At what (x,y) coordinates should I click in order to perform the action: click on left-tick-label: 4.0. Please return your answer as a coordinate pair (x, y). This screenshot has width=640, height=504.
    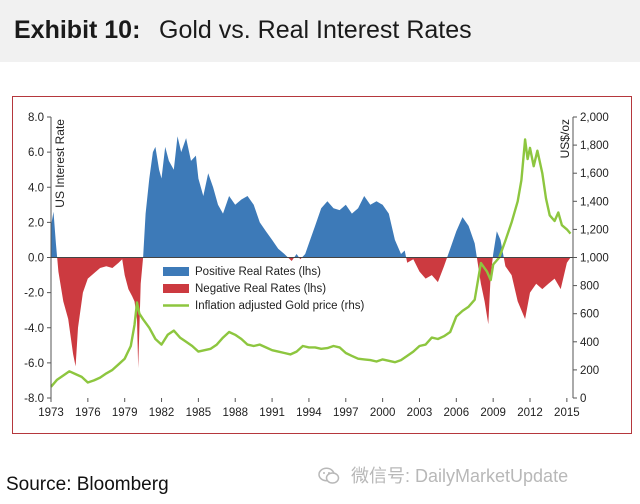
    Looking at the image, I should click on (36, 188).